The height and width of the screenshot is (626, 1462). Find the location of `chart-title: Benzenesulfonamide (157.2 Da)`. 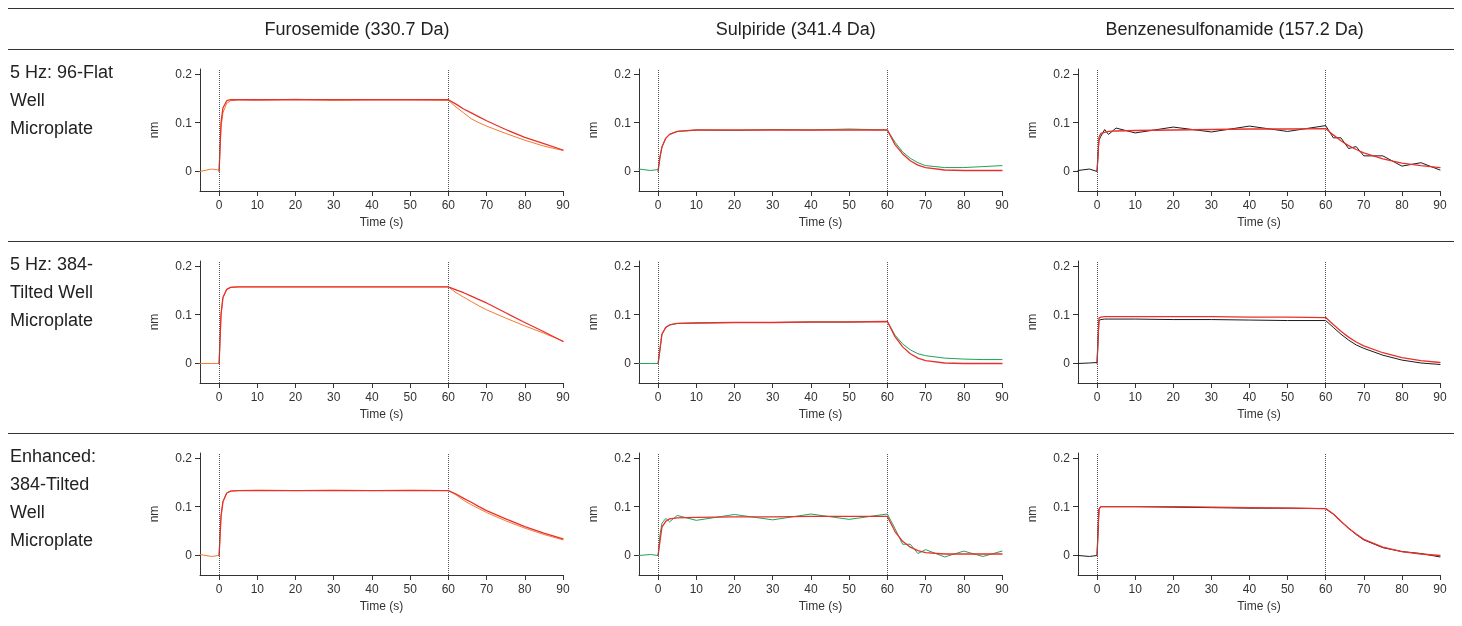

chart-title: Benzenesulfonamide (157.2 Da) is located at coordinates (1234, 28).